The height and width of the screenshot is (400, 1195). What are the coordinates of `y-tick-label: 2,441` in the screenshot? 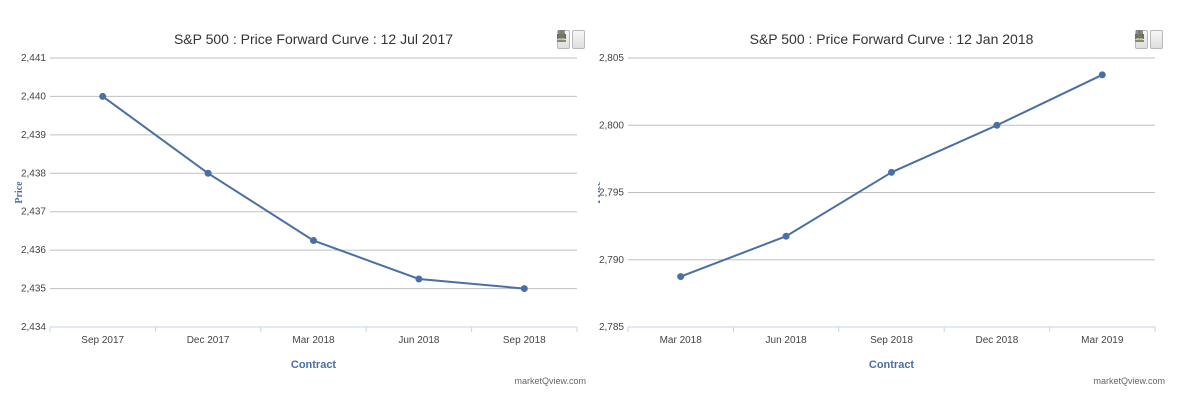 It's located at (33, 58).